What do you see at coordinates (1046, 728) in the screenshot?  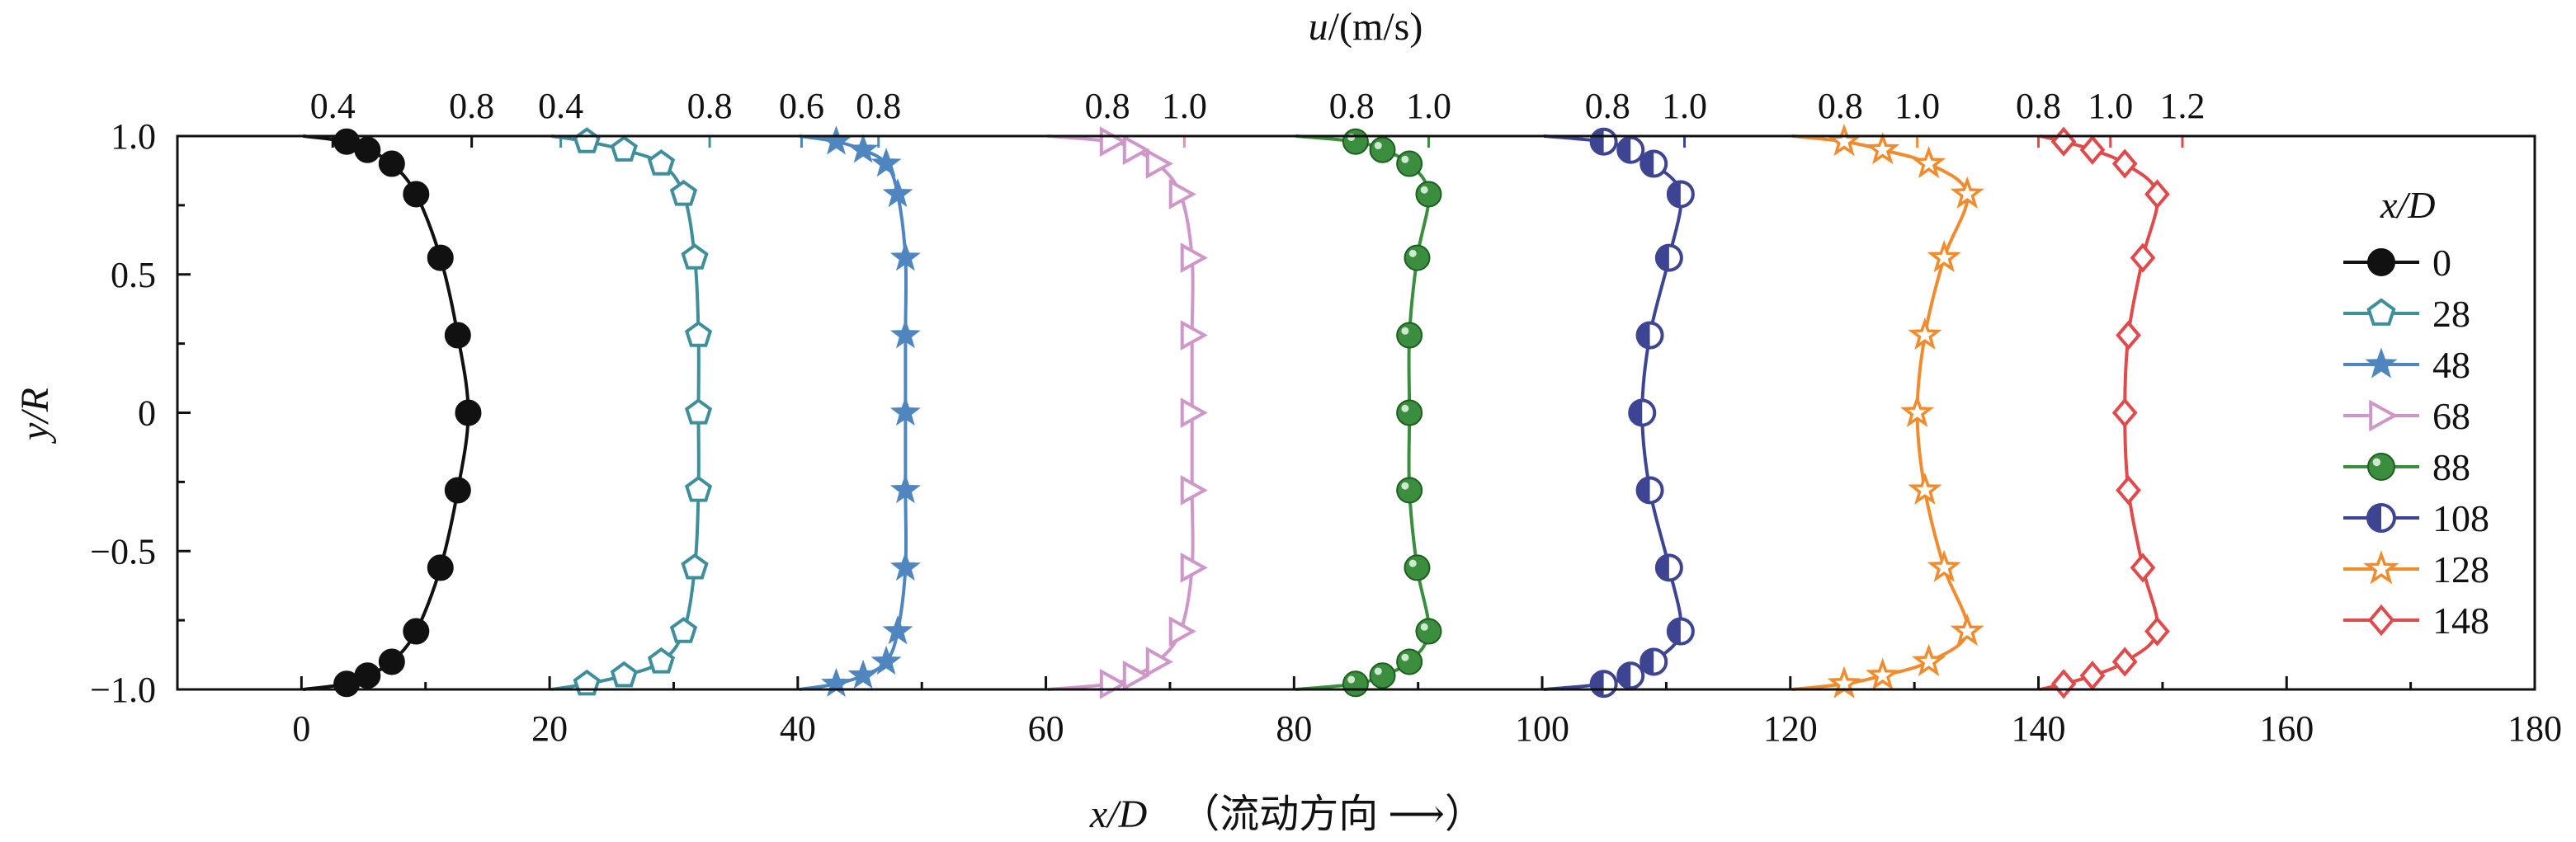 I see `x-tick-label: 60` at bounding box center [1046, 728].